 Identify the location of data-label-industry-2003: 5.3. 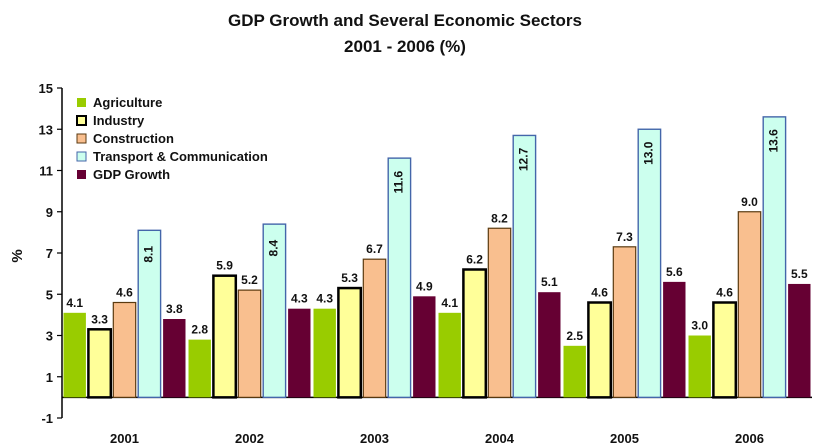
(349, 278).